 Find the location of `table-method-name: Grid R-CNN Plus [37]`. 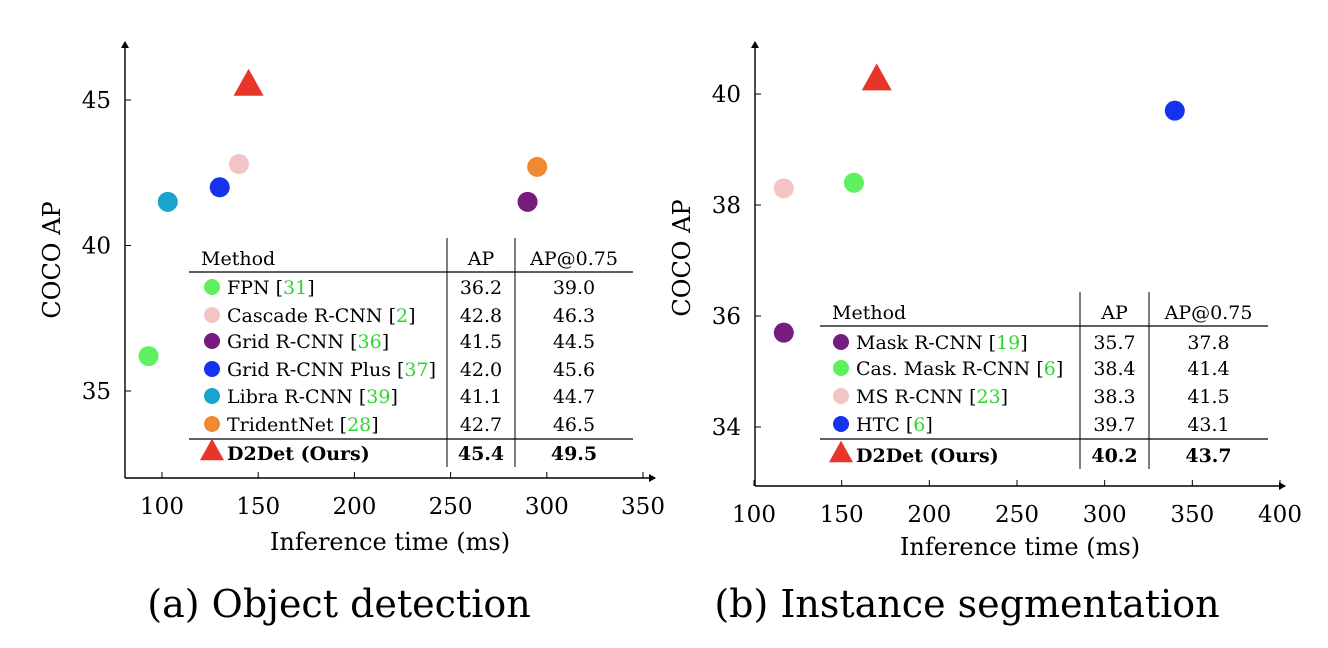

table-method-name: Grid R-CNN Plus [37] is located at coordinates (331, 370).